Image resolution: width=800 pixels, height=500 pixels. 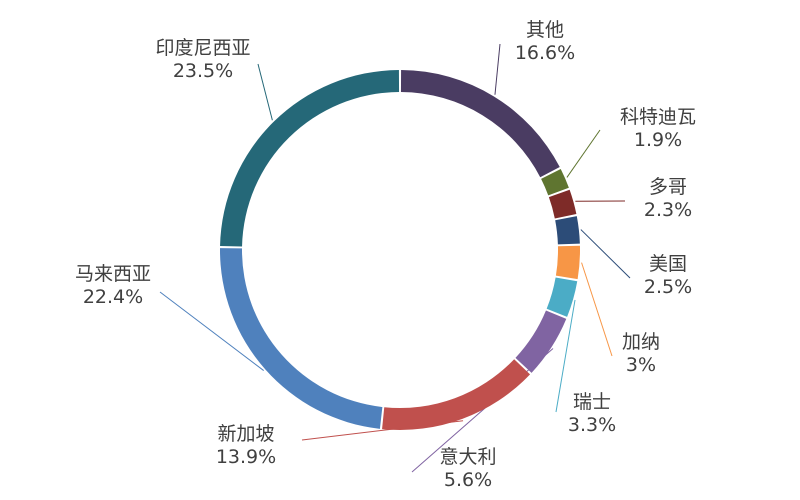 What do you see at coordinates (592, 425) in the screenshot?
I see `slice-value-label: 3.3%` at bounding box center [592, 425].